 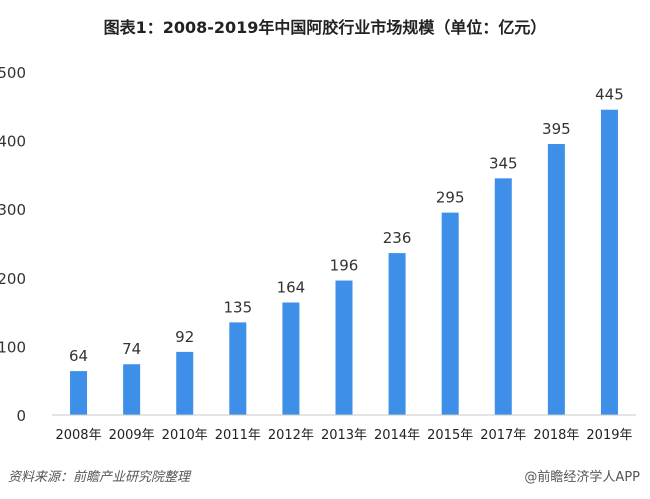 What do you see at coordinates (99, 477) in the screenshot?
I see `source-note: 资料来源：前瞻产业研究院整理` at bounding box center [99, 477].